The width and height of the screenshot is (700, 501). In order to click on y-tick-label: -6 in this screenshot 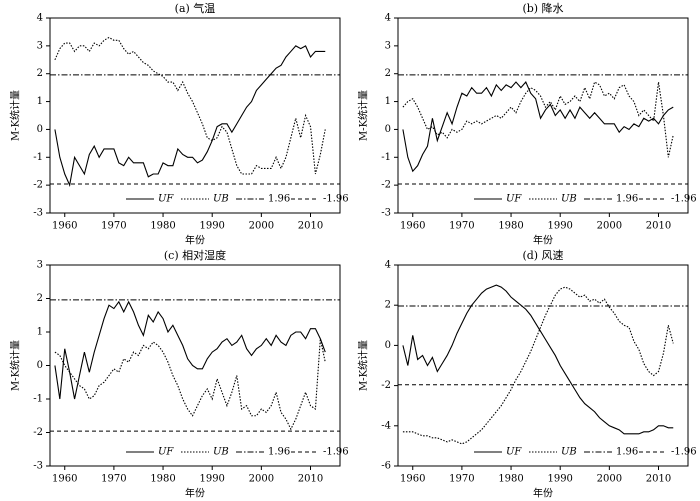, I will do `click(386, 466)`.